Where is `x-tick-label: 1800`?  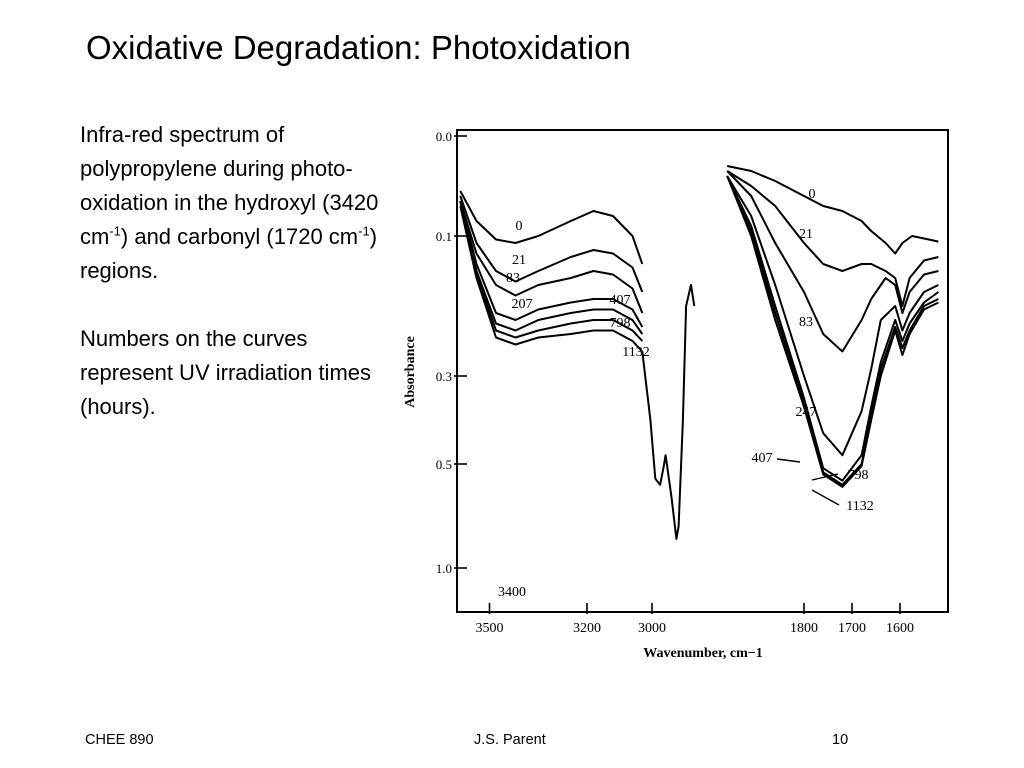 x-tick-label: 1800 is located at coordinates (804, 628).